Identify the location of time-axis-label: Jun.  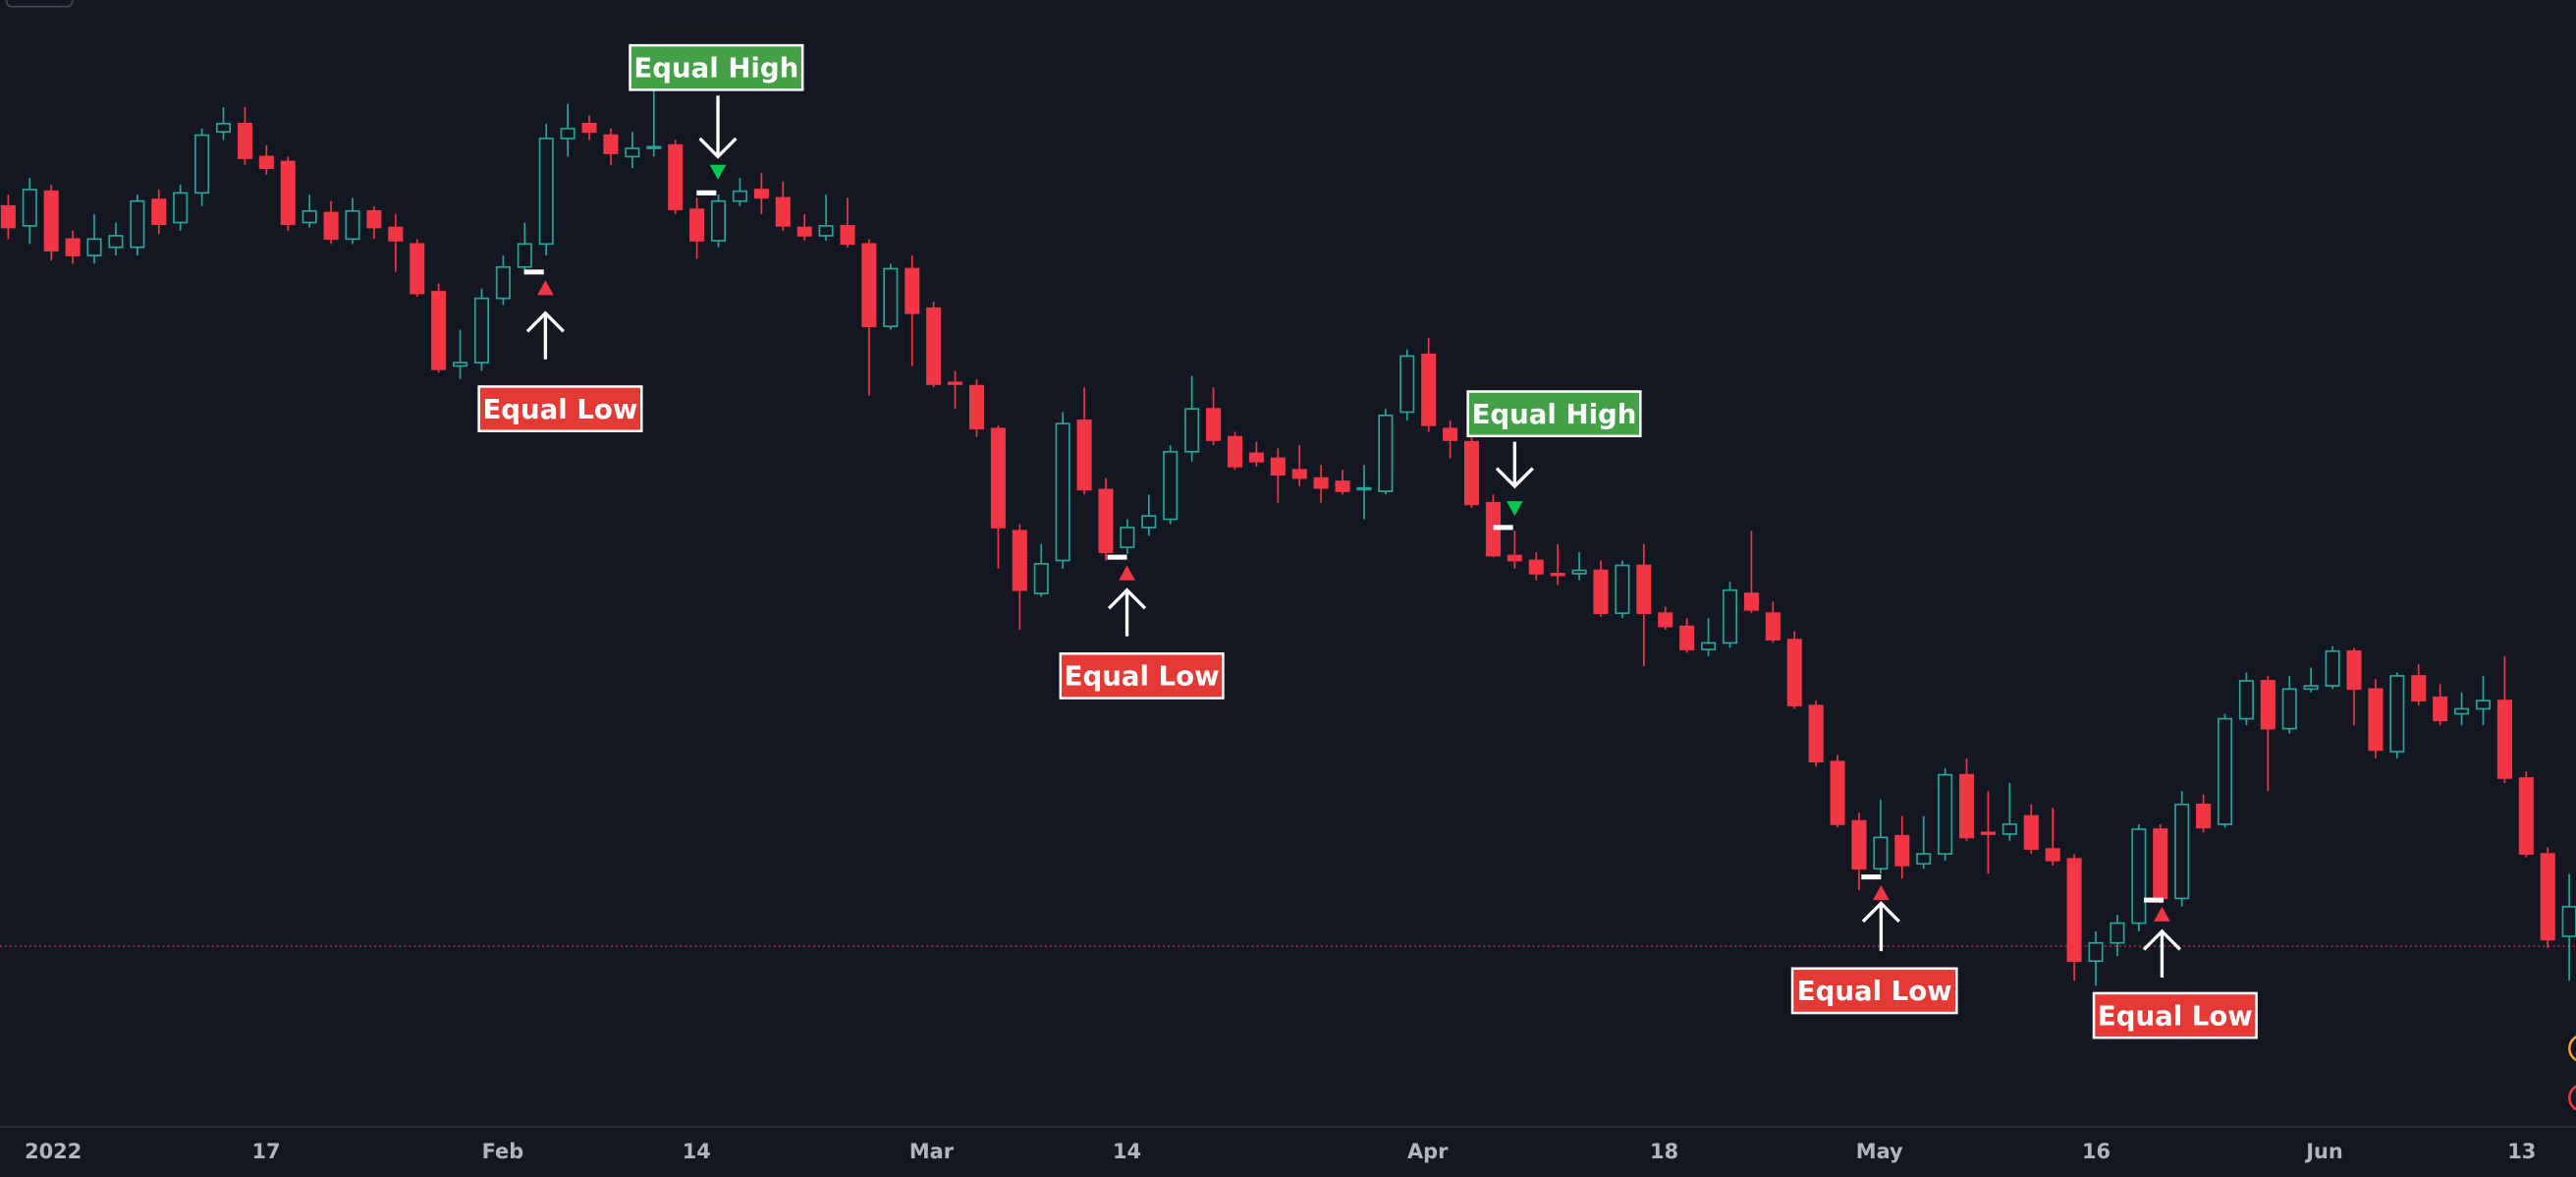
(2323, 1151).